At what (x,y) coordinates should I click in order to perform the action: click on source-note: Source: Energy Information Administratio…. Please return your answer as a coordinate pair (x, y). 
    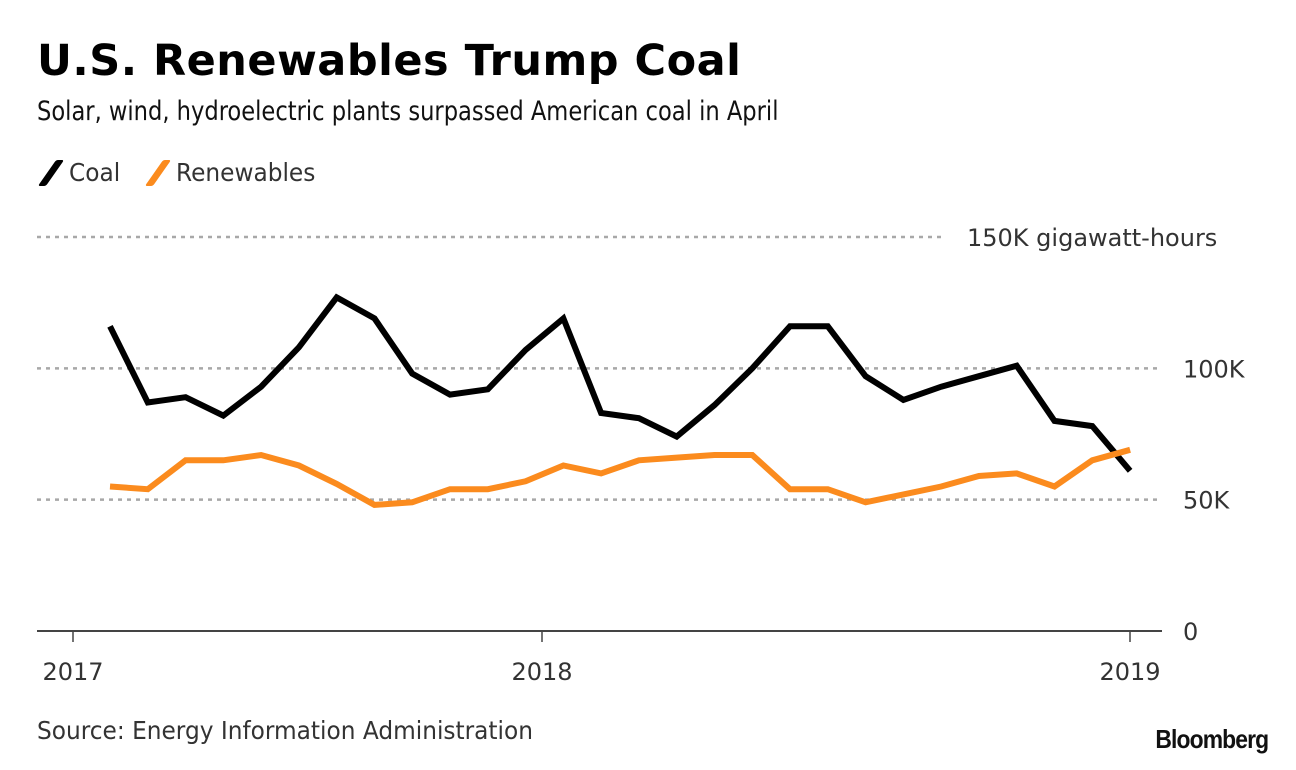
    Looking at the image, I should click on (285, 730).